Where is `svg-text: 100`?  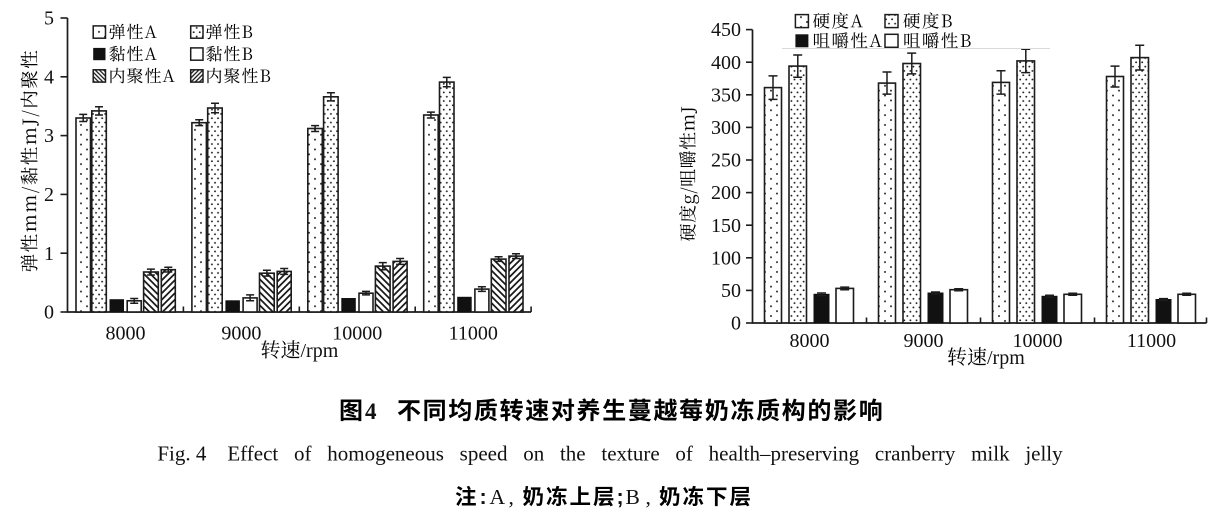 svg-text: 100 is located at coordinates (726, 258).